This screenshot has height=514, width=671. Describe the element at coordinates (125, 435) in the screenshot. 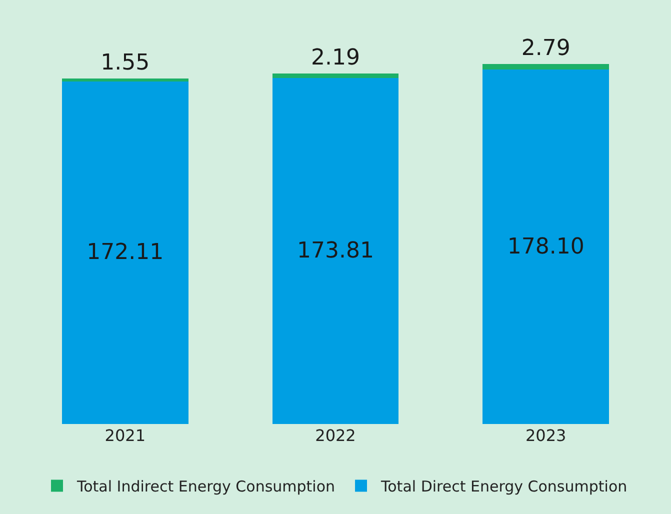

I see `x-tick-label: 2021` at that location.